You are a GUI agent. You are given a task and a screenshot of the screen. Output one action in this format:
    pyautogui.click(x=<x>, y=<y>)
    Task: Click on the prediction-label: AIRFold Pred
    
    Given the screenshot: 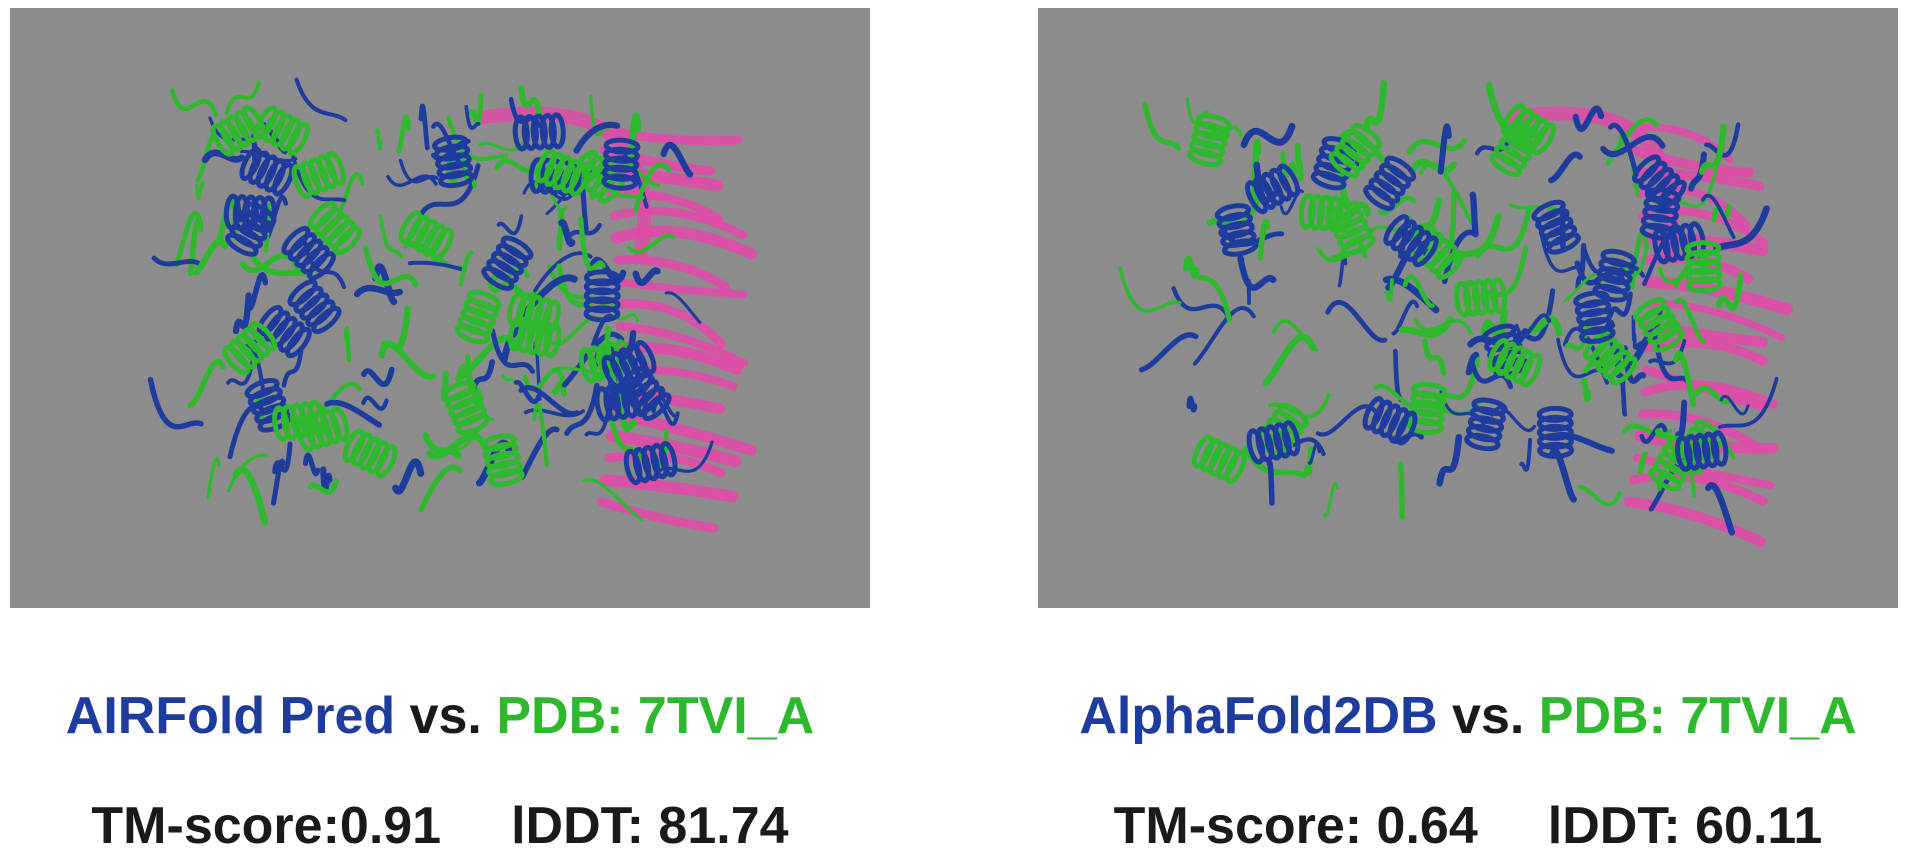 What is the action you would take?
    pyautogui.click(x=230, y=716)
    